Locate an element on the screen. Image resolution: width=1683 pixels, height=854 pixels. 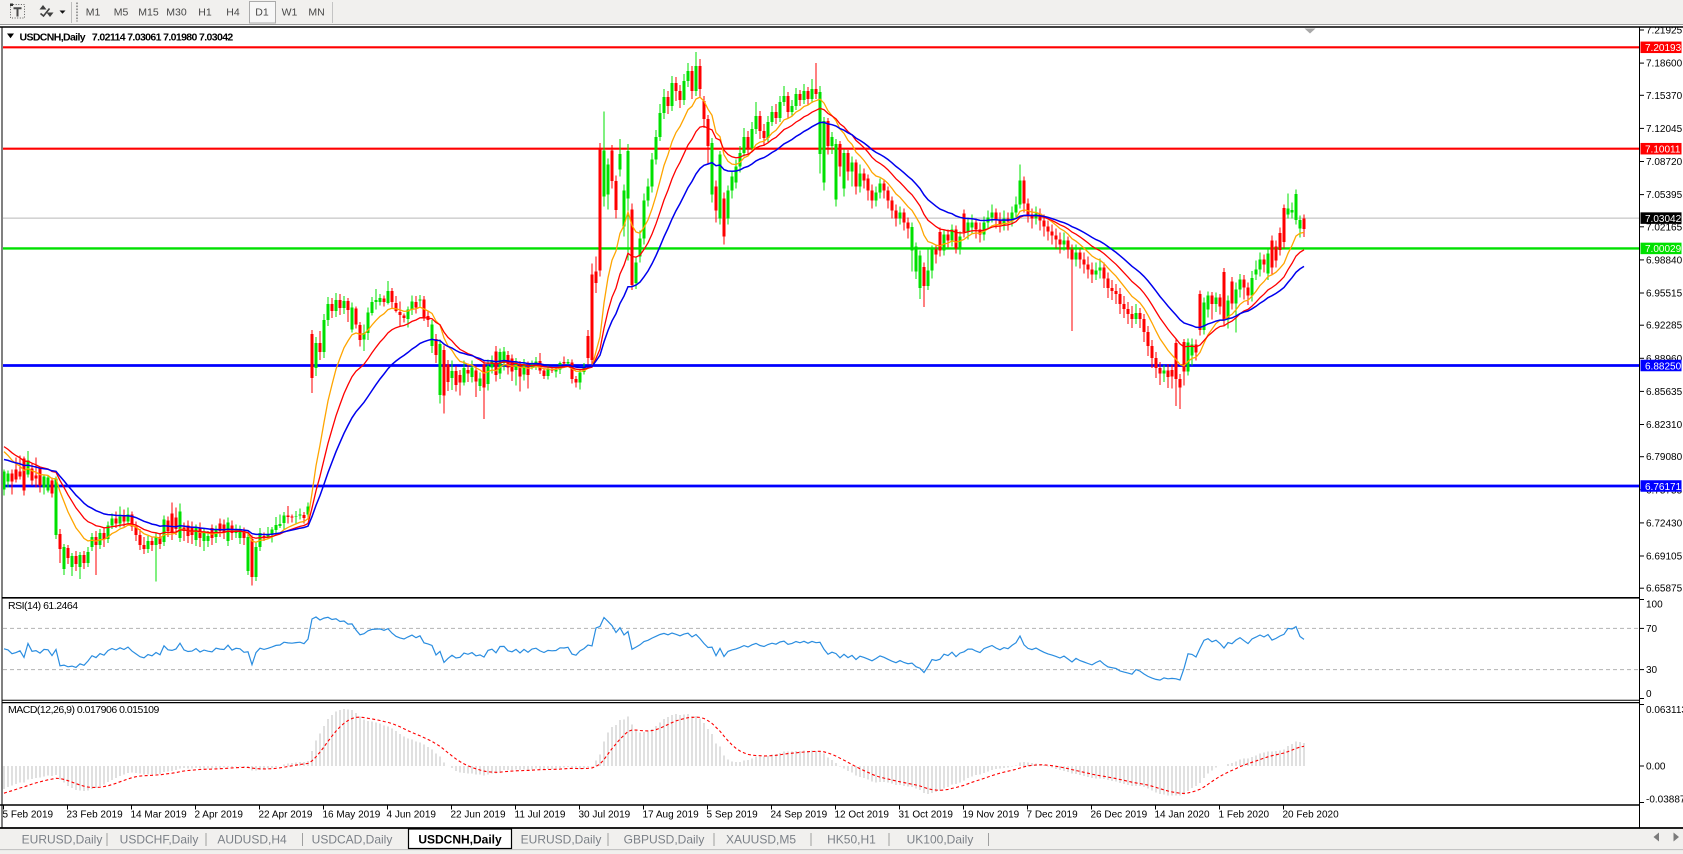
svg-text: HK50,H1 is located at coordinates (851, 840).